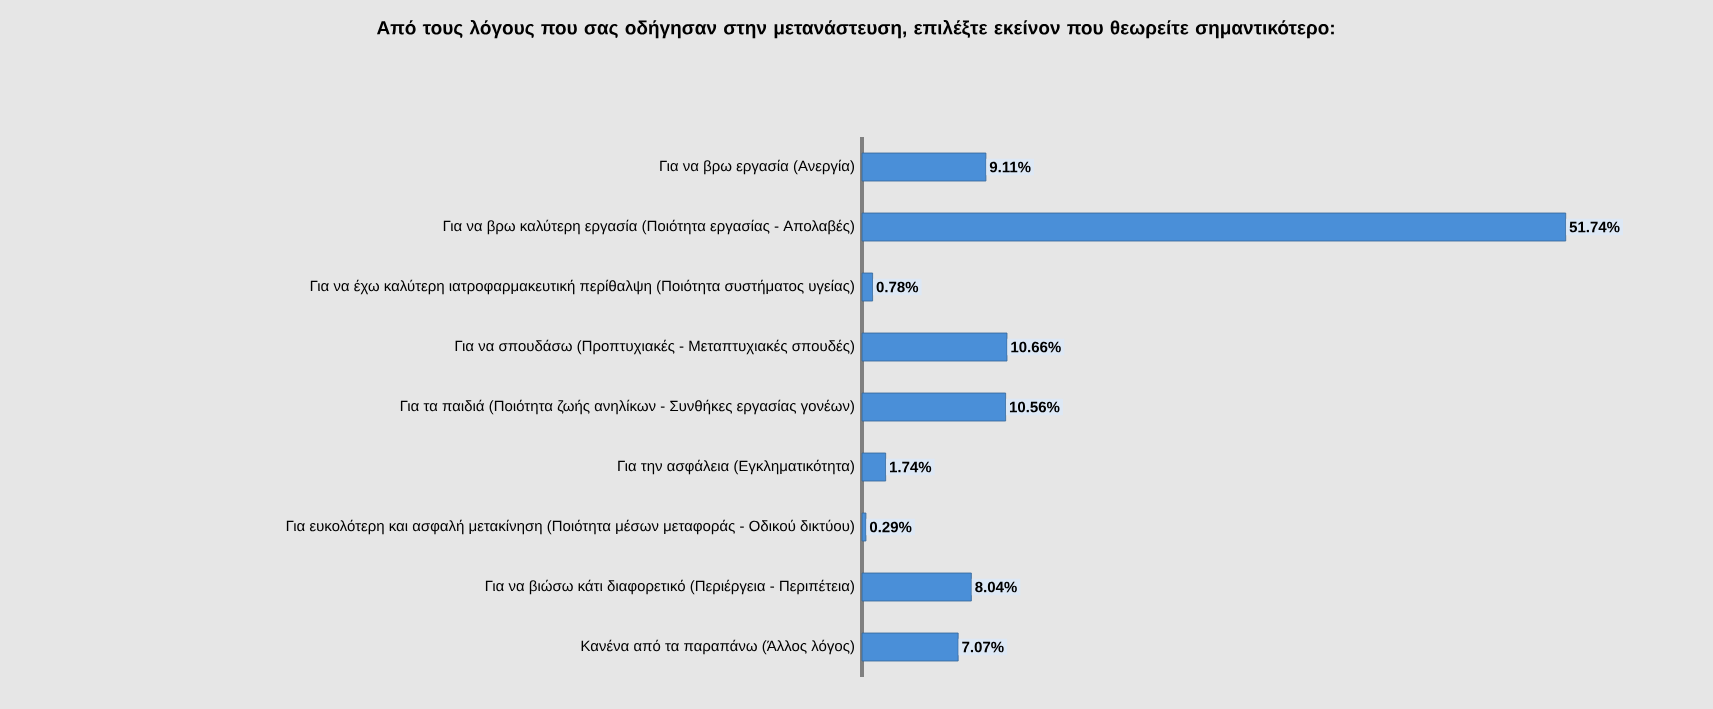 The width and height of the screenshot is (1713, 709). What do you see at coordinates (1010, 167) in the screenshot?
I see `data-label: 9.11%` at bounding box center [1010, 167].